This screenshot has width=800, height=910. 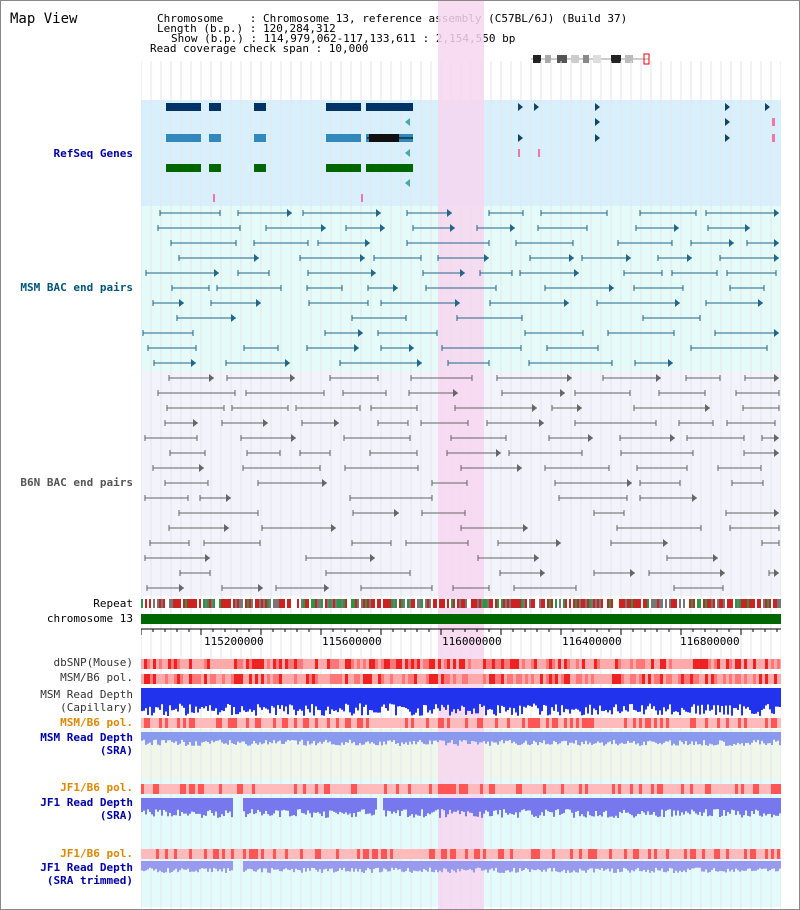 What do you see at coordinates (461, 455) in the screenshot?
I see `selected-region-highlight` at bounding box center [461, 455].